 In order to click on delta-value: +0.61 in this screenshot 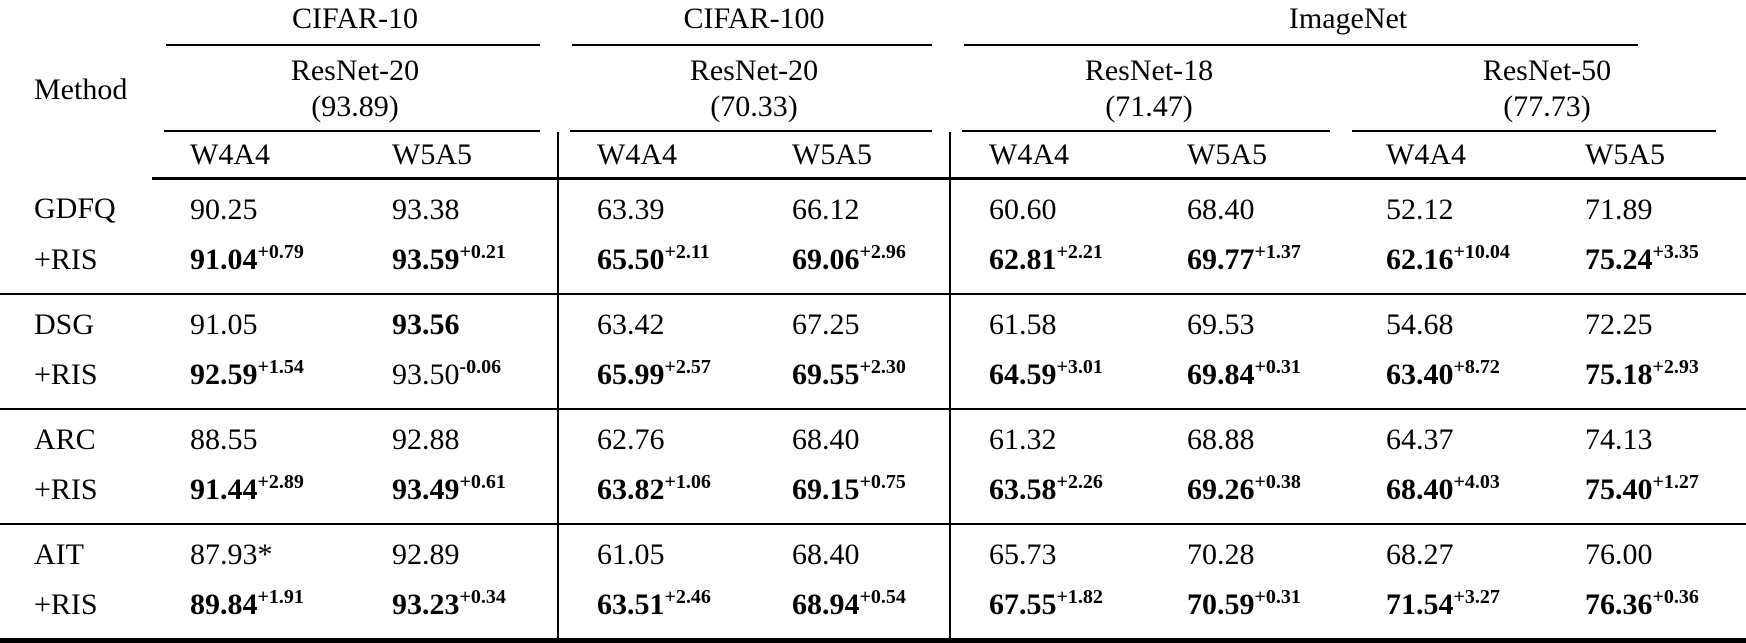, I will do `click(482, 481)`.